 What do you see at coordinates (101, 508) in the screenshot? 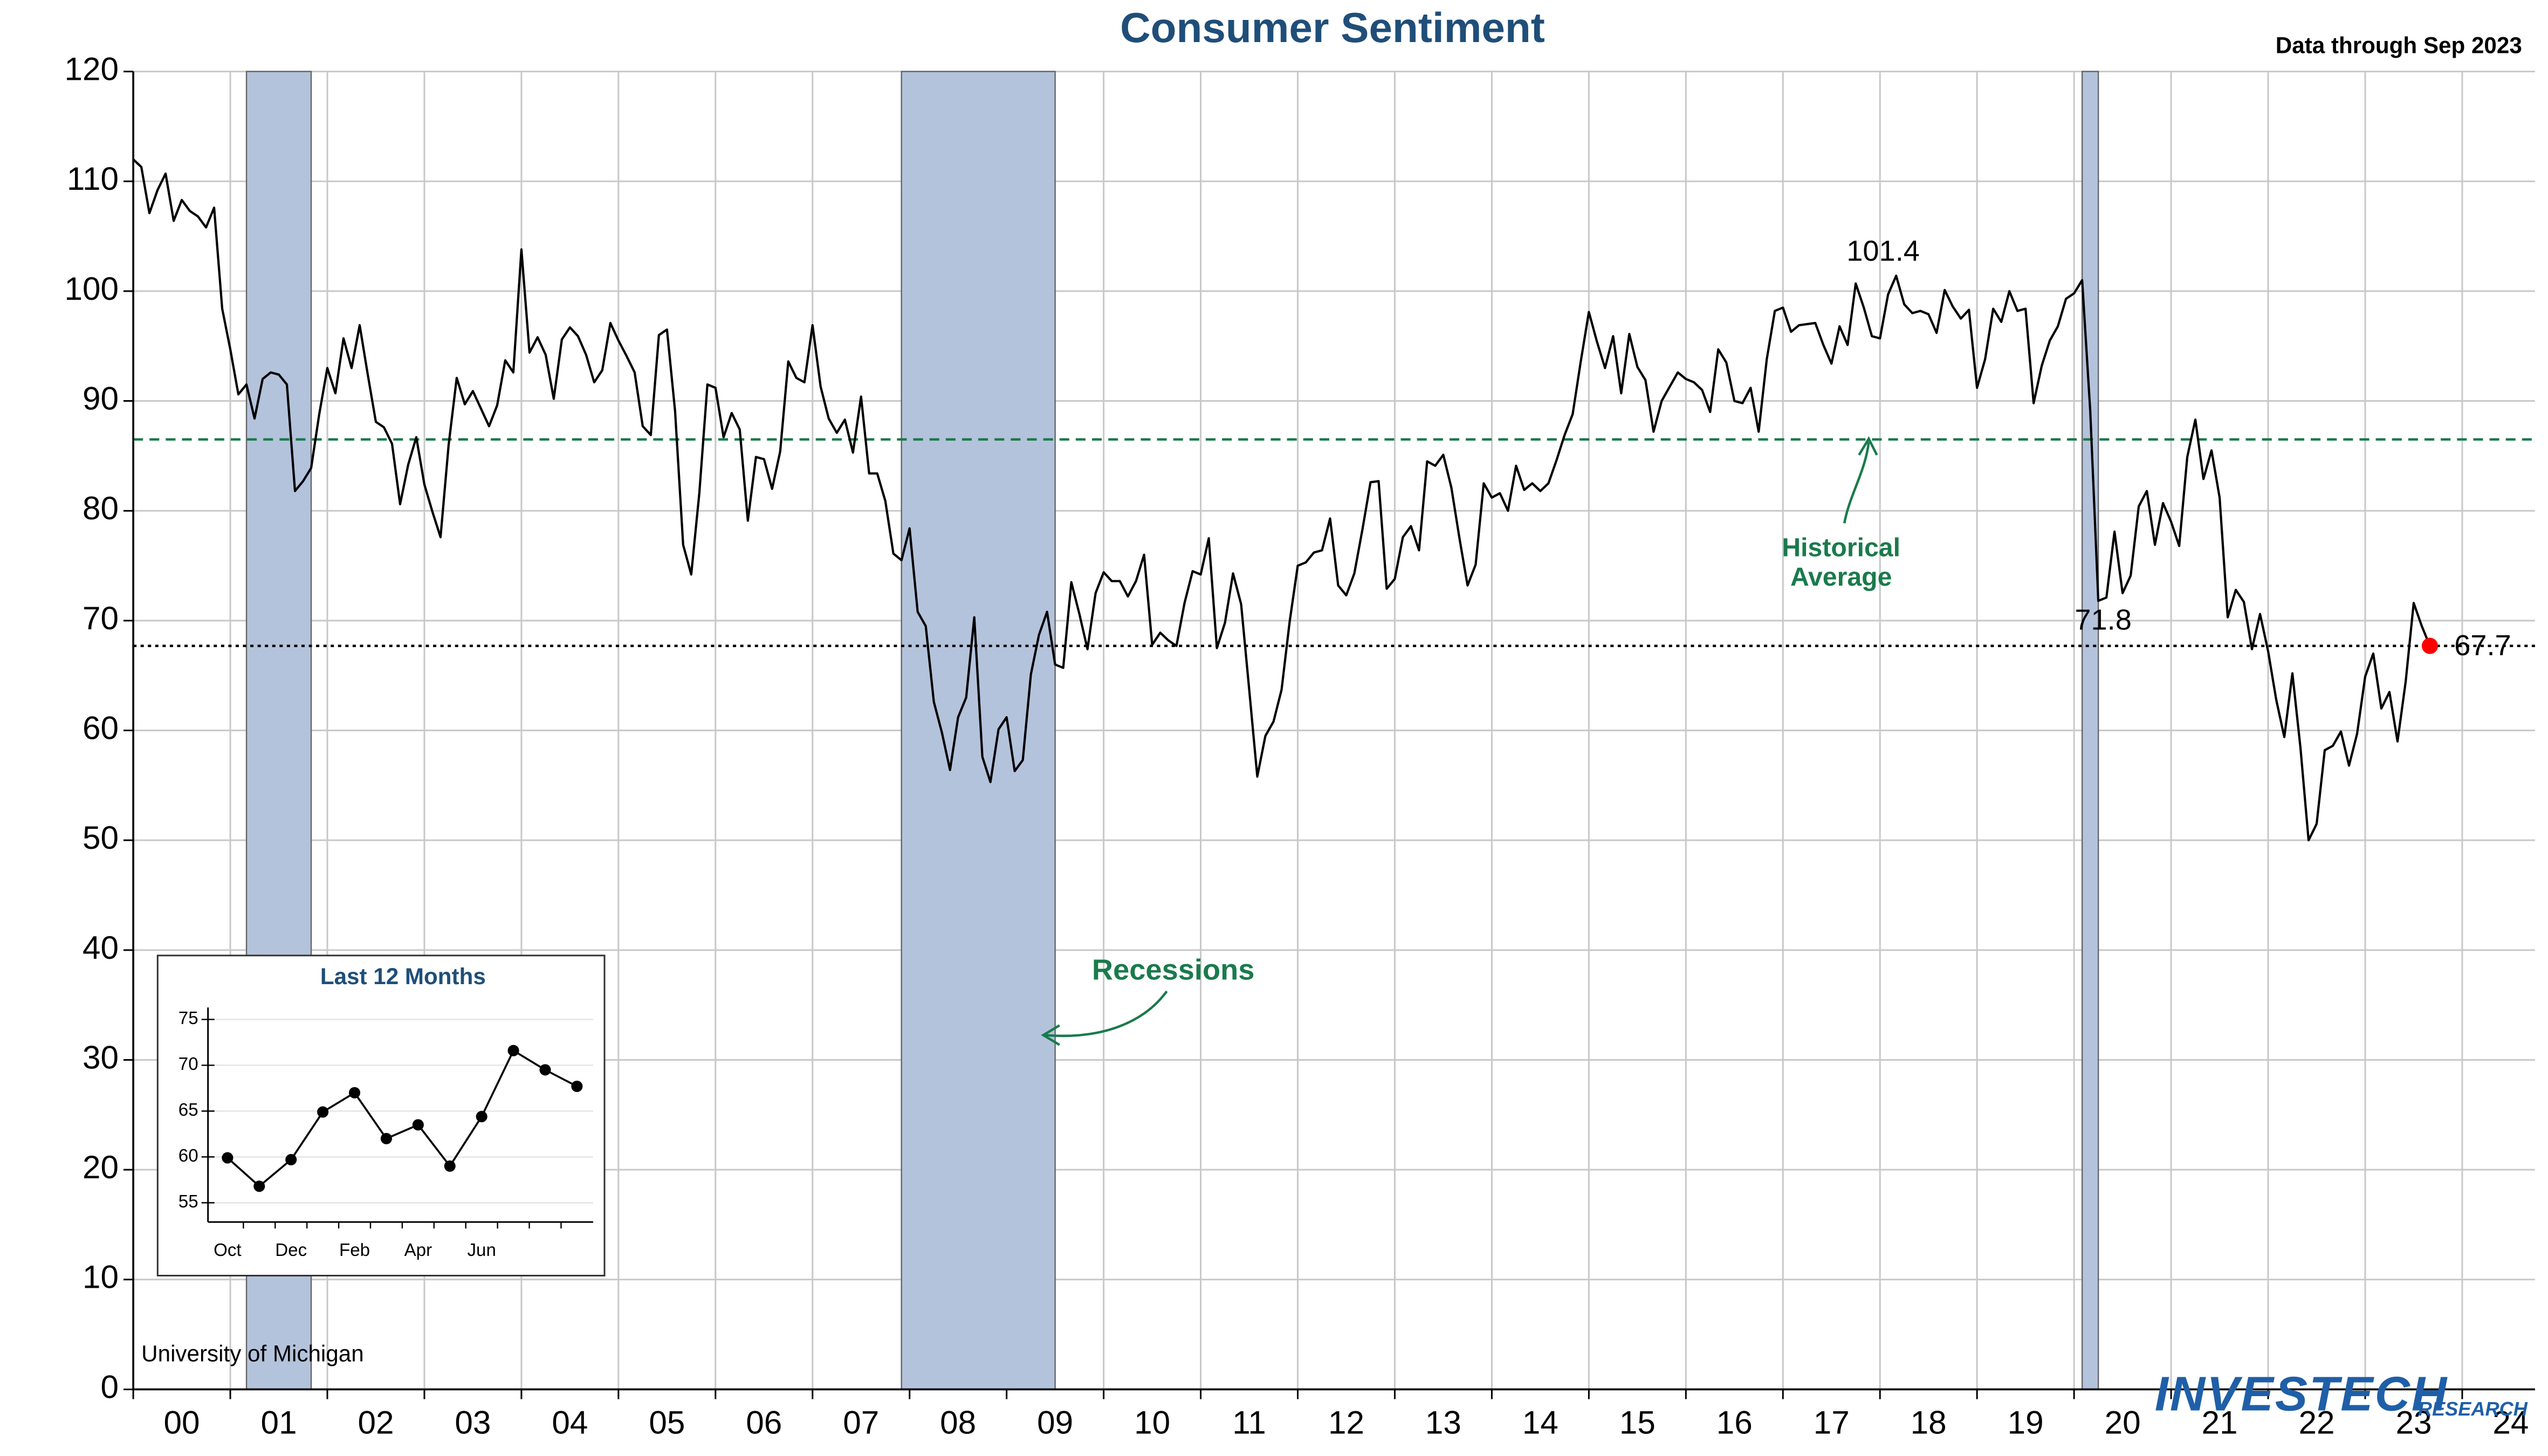
I see `y-tick-label: 80` at bounding box center [101, 508].